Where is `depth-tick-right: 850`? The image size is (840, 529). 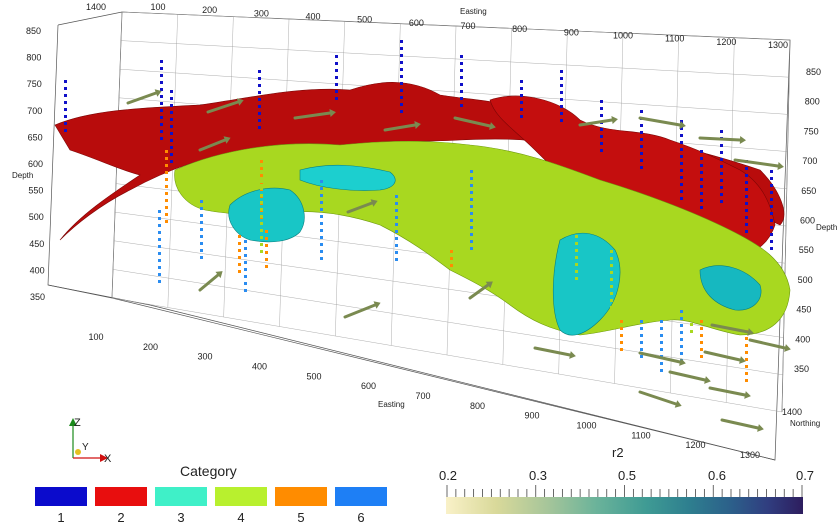 depth-tick-right: 850 is located at coordinates (813, 72).